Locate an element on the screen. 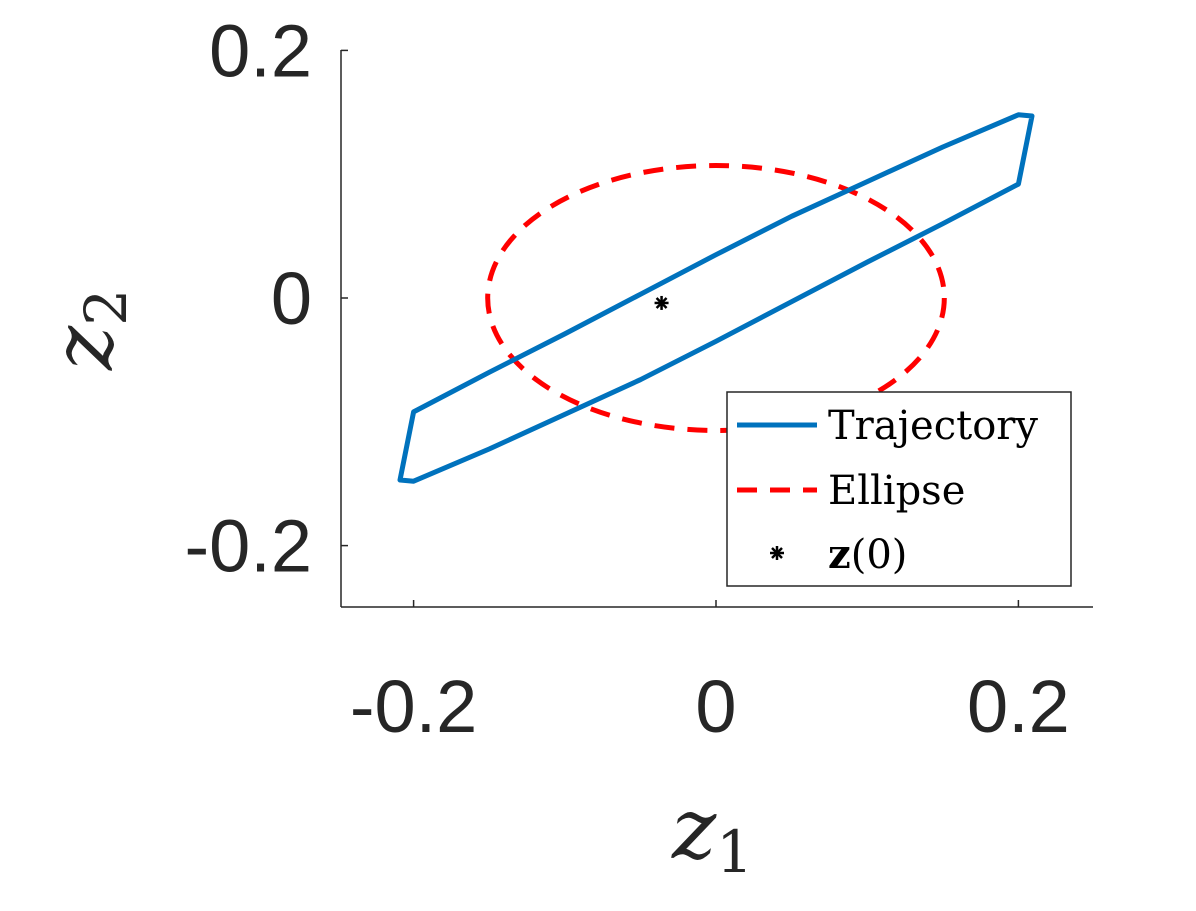 This screenshot has height=911, width=1196. z0-marker is located at coordinates (661, 302).